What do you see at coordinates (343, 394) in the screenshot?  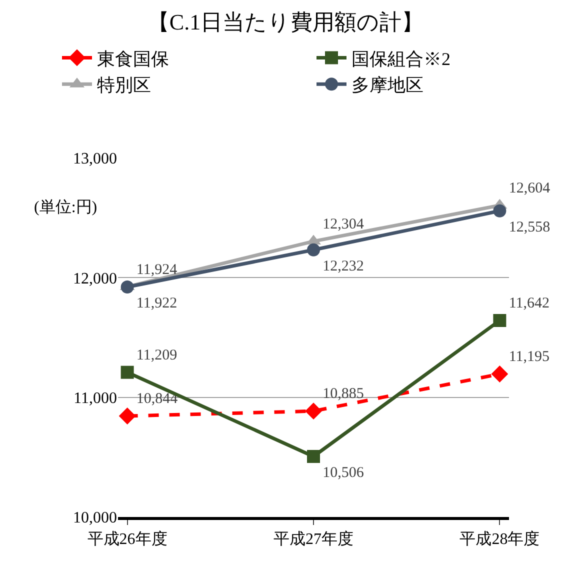 I see `data-label: 10,885` at bounding box center [343, 394].